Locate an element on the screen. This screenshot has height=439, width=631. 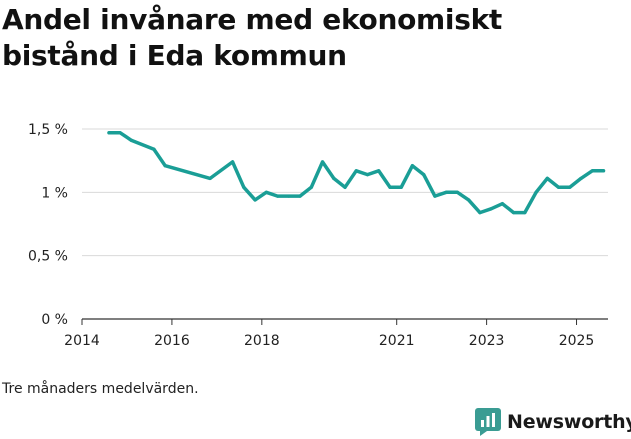
x-tick-label: 2025 is located at coordinates (577, 341).